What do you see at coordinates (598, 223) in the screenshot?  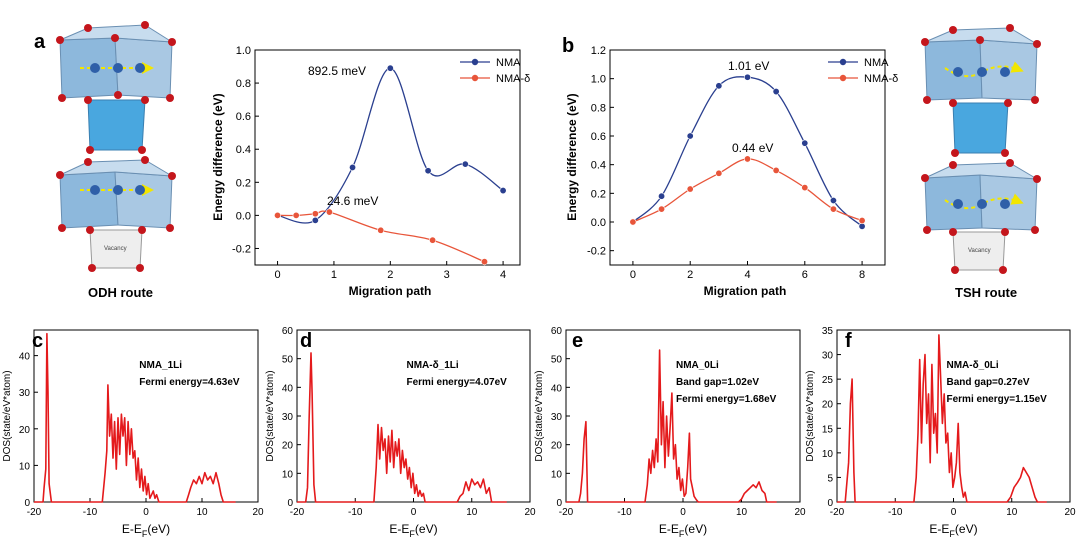 I see `y-tick-label: 0.0` at bounding box center [598, 223].